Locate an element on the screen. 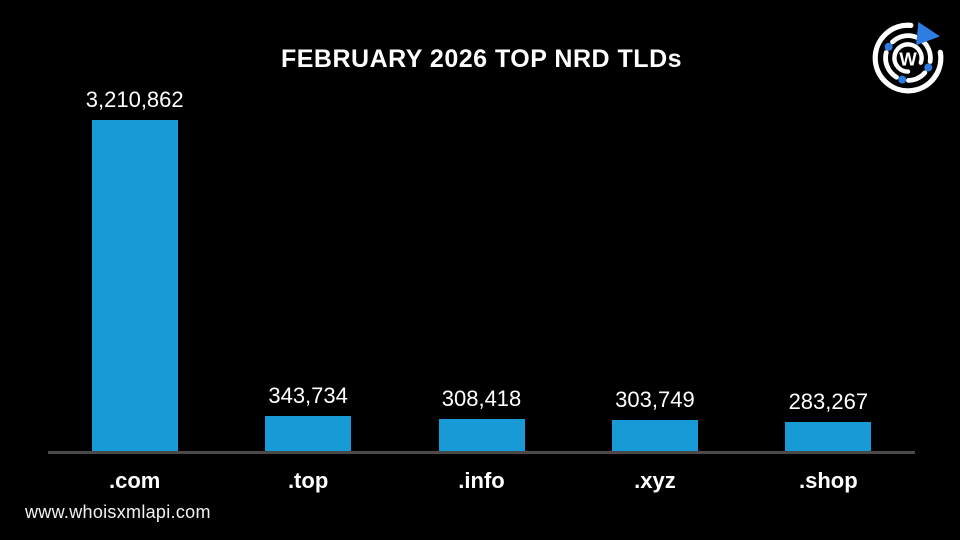 This screenshot has width=960, height=540. category-row: .com .top .info .xyz .shop is located at coordinates (481, 474).